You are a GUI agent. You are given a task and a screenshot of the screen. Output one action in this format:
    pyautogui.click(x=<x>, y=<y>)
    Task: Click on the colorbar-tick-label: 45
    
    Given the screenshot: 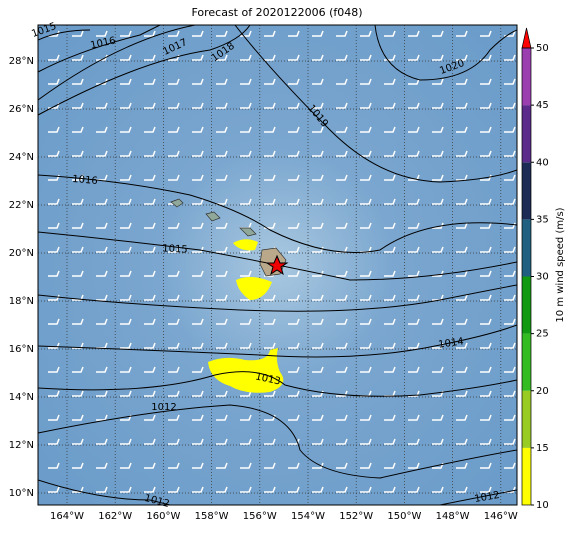 What is the action you would take?
    pyautogui.click(x=542, y=105)
    